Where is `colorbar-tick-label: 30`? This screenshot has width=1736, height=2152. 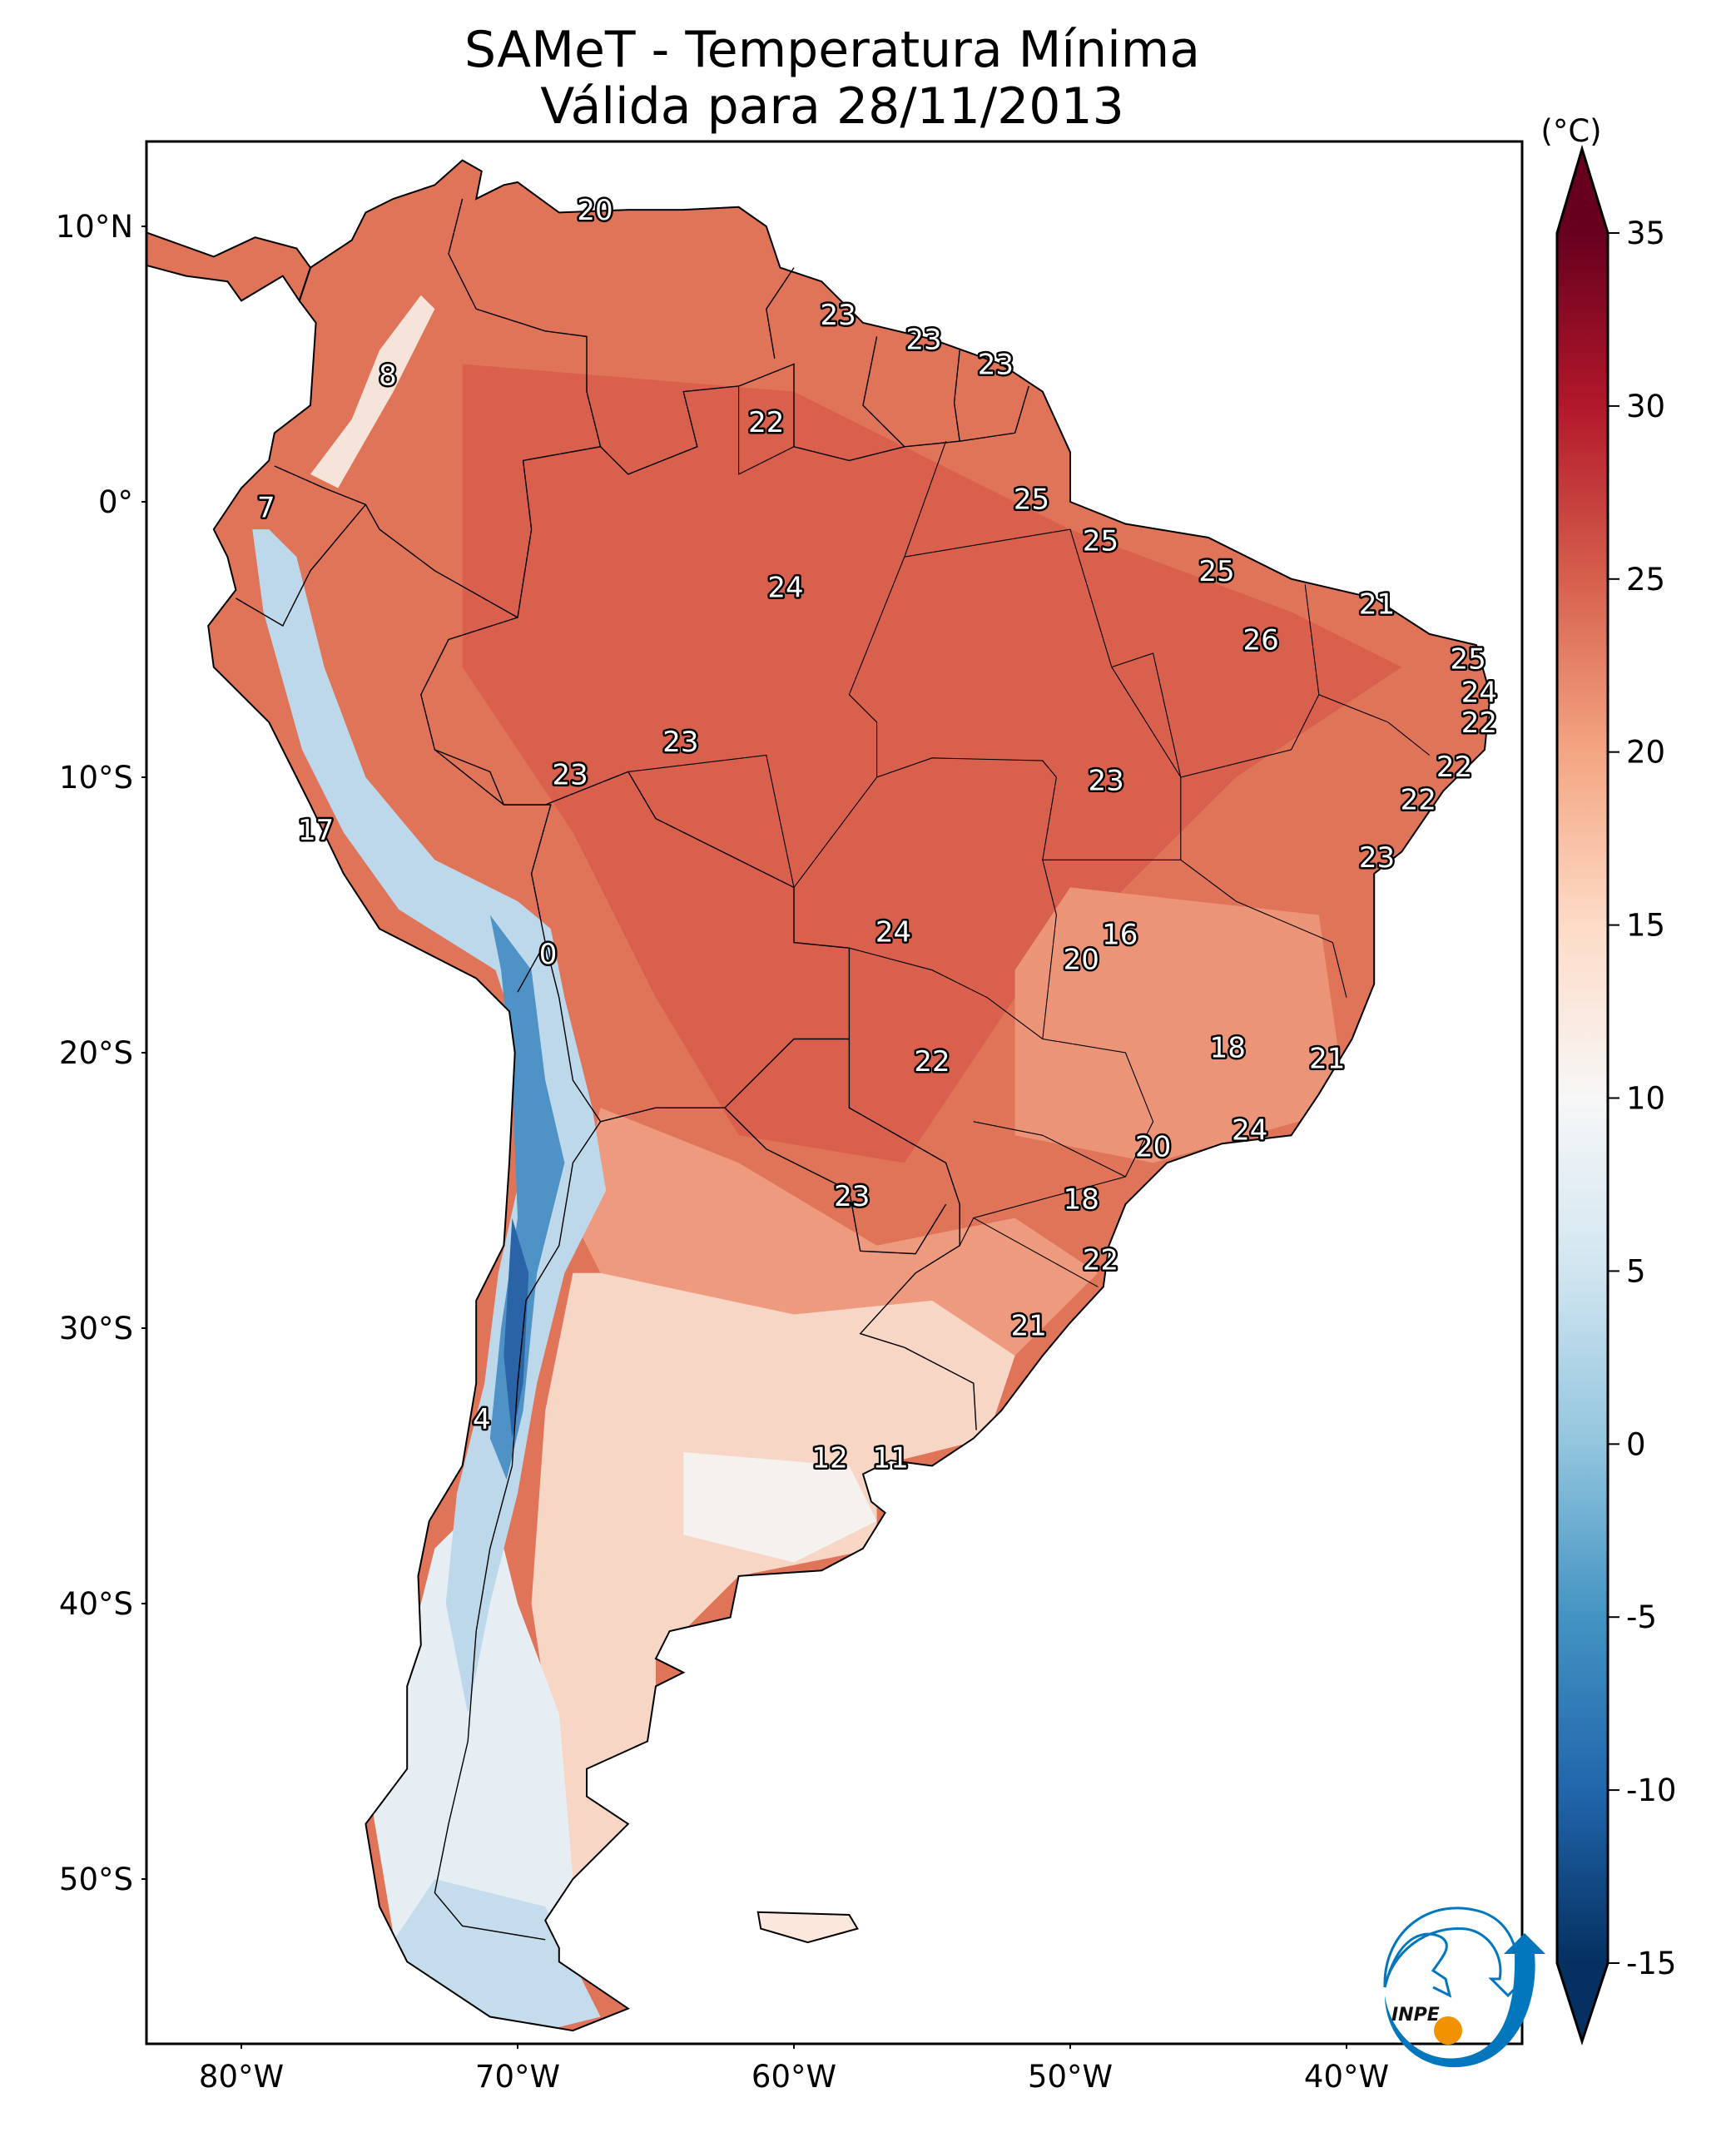
colorbar-tick-label: 30 is located at coordinates (1646, 406).